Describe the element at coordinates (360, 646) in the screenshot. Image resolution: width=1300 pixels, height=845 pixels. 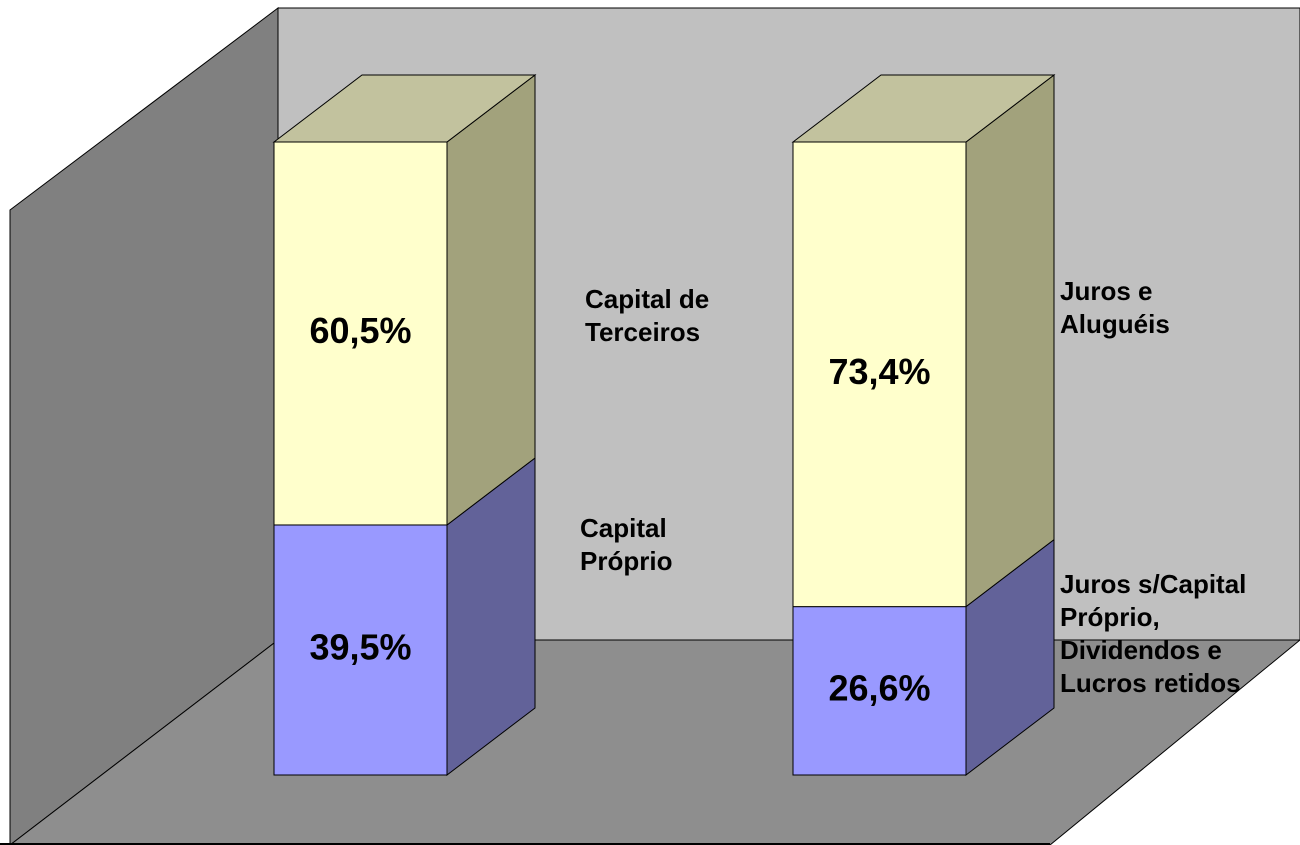
I see `value-label: 39,5%` at that location.